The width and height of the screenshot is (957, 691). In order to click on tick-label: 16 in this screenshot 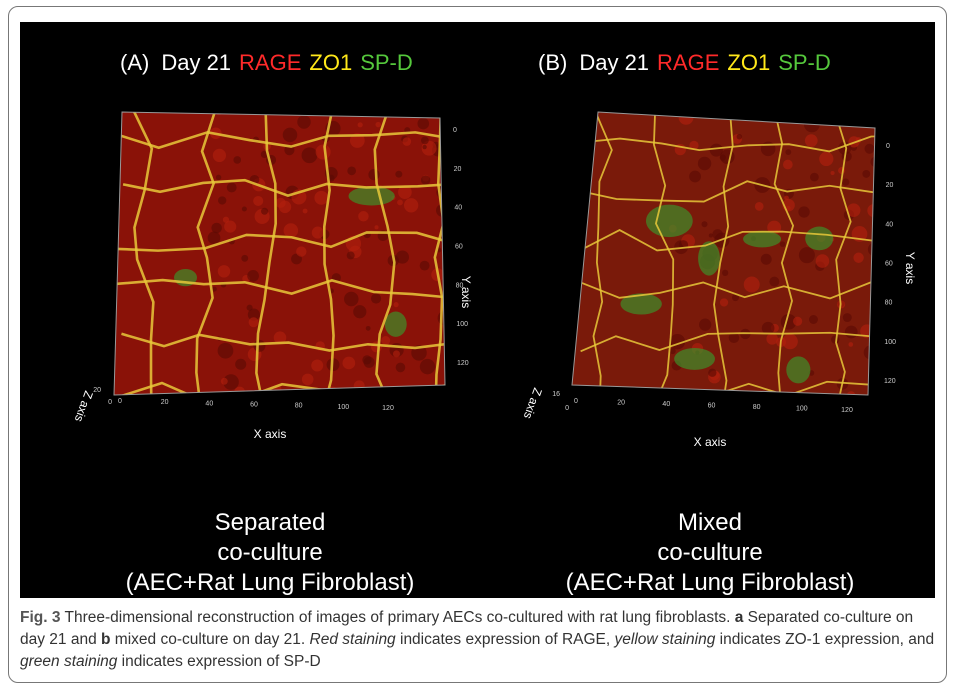, I will do `click(556, 394)`.